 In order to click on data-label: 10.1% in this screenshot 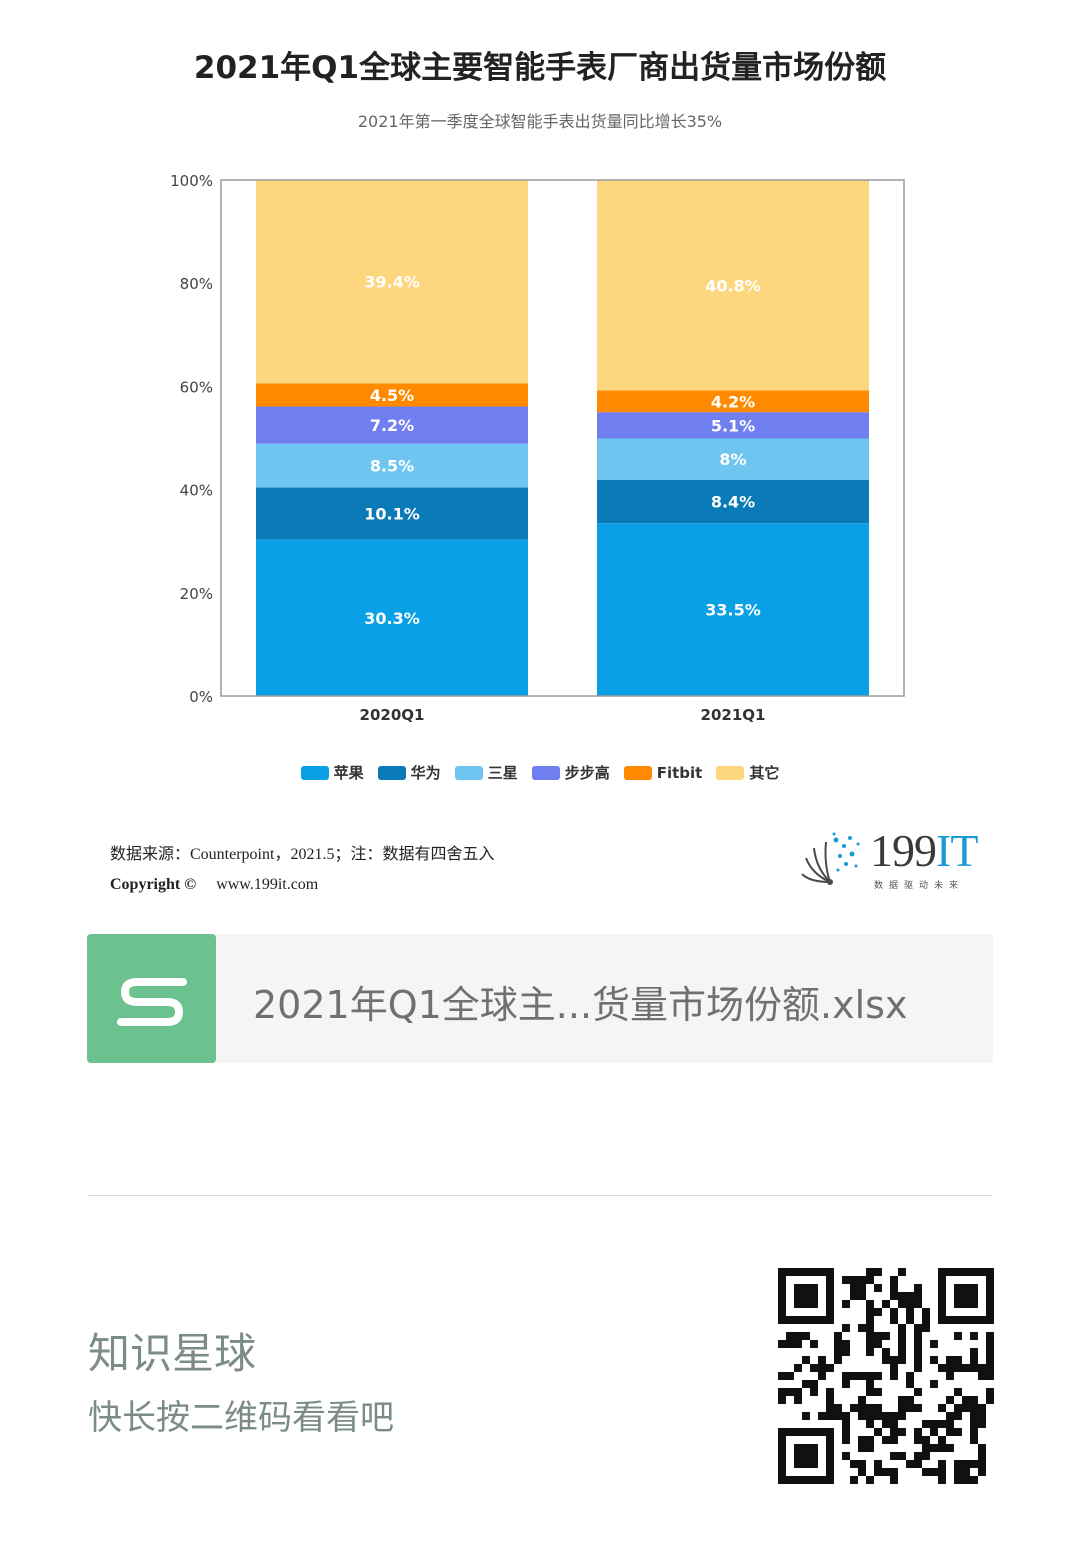, I will do `click(392, 514)`.